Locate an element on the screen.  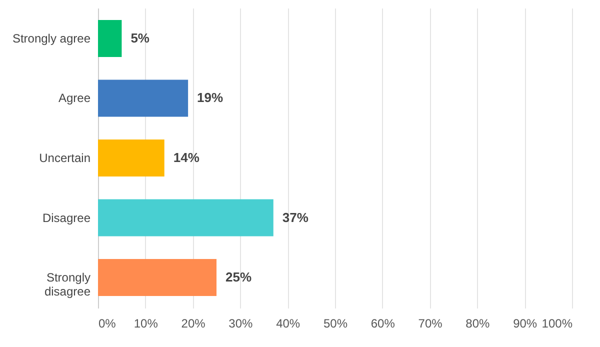
data-label: 5% is located at coordinates (140, 38).